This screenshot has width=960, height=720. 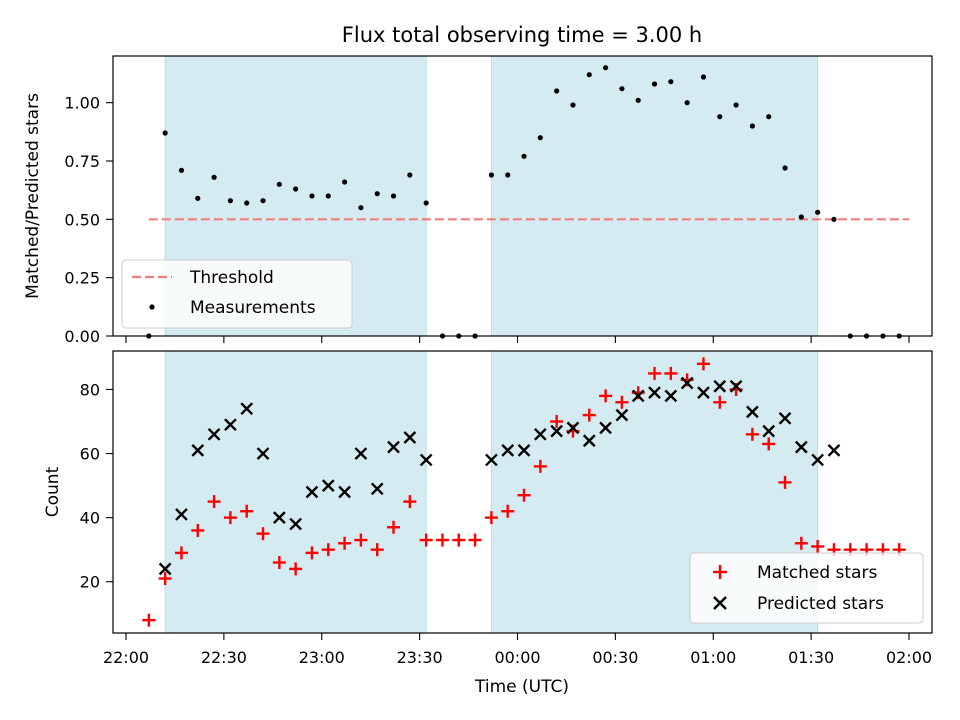 What do you see at coordinates (720, 572) in the screenshot?
I see `legend-matched-swatch` at bounding box center [720, 572].